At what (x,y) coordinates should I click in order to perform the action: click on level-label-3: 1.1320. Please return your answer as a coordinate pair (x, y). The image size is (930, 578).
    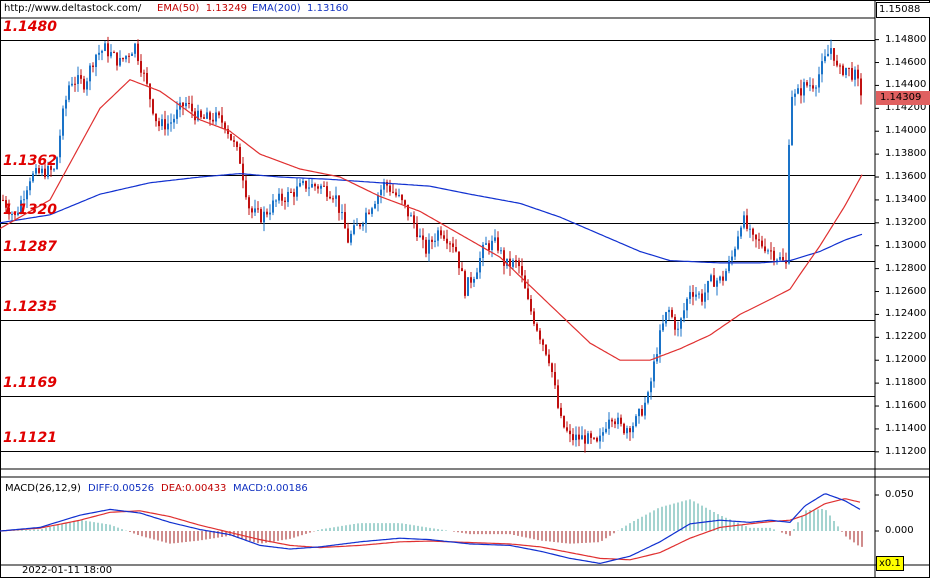
    Looking at the image, I should click on (30, 210).